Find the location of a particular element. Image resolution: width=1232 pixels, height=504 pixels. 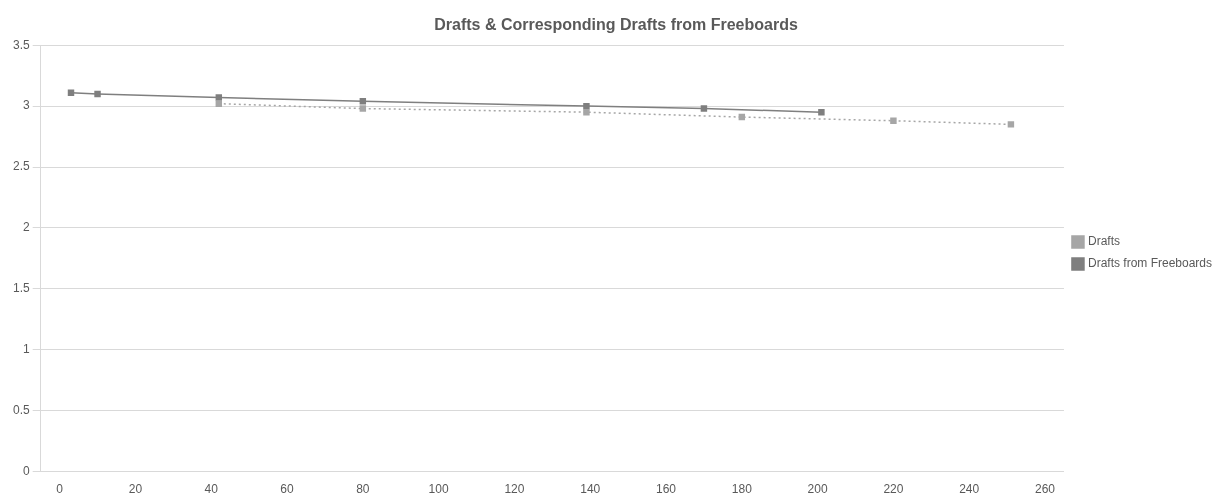

x-tick-label: 100 is located at coordinates (438, 489).